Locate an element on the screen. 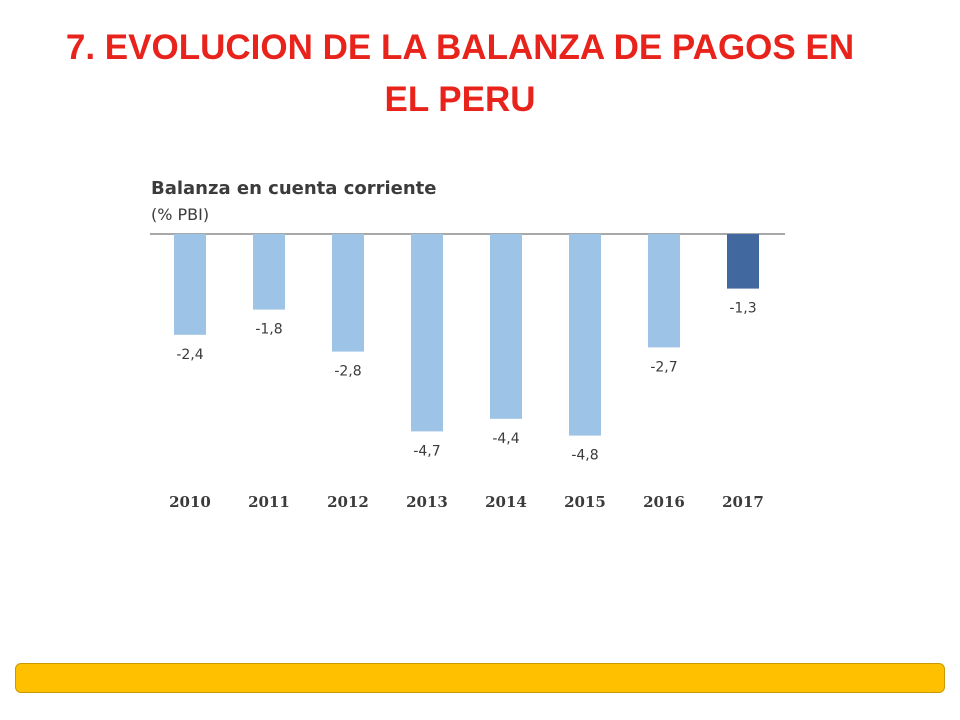  x-tick-label-2013: 2013 is located at coordinates (427, 502).